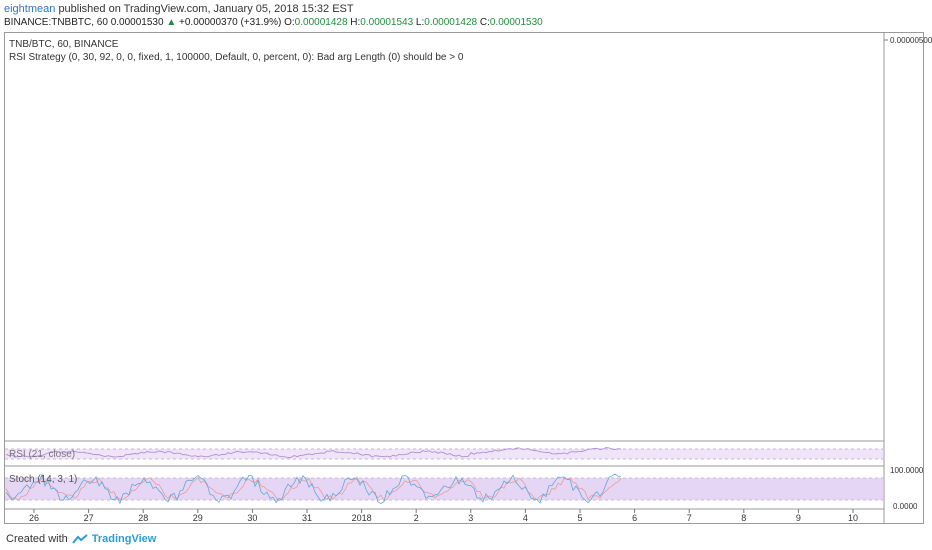  Describe the element at coordinates (362, 518) in the screenshot. I see `time-tick-label: 2018` at that location.